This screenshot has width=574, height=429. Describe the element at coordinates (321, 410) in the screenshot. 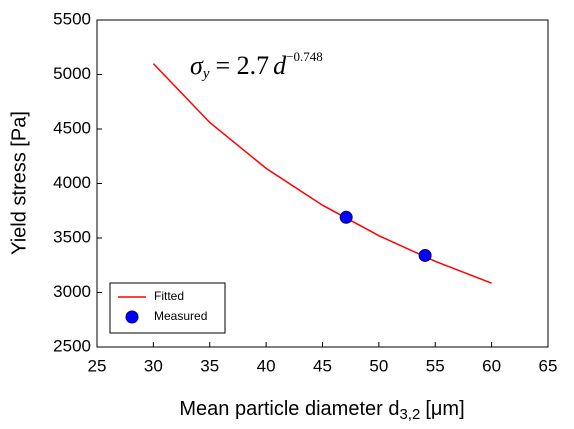

I see `x-axis-label: Mean particle diameter d3,2 [μm]` at that location.